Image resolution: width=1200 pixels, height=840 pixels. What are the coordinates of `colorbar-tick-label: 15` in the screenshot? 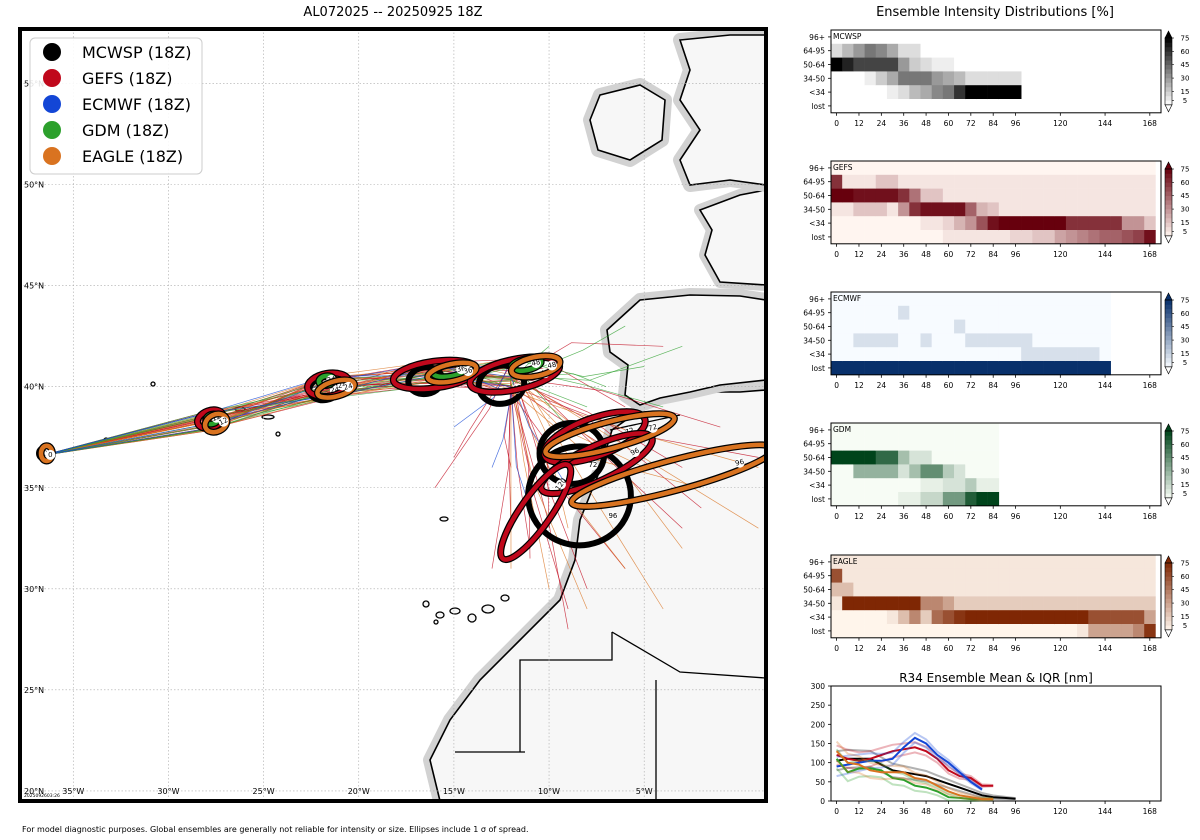 It's located at (1185, 617).